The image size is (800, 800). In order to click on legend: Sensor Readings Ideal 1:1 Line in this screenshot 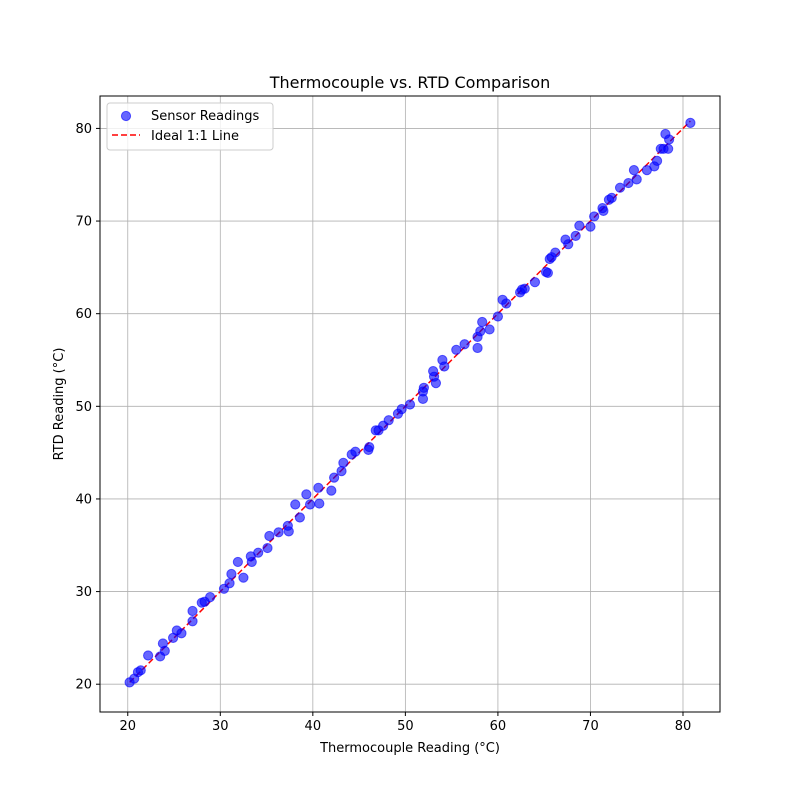, I will do `click(190, 126)`.